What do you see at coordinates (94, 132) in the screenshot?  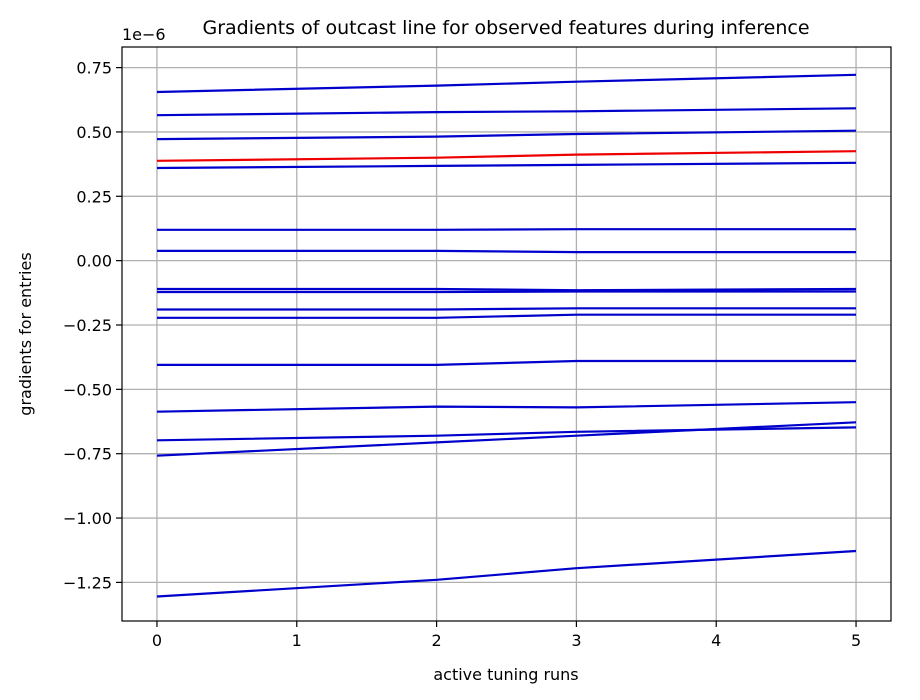 I see `y-tick-label: 0.50` at bounding box center [94, 132].